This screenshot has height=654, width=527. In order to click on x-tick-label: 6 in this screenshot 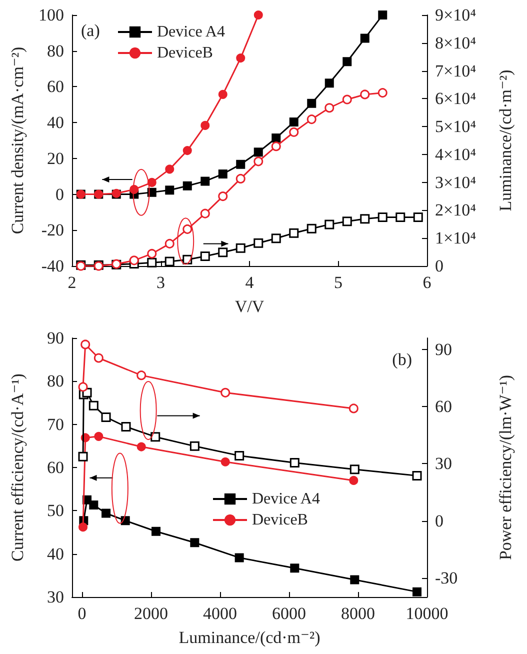, I will do `click(427, 282)`.